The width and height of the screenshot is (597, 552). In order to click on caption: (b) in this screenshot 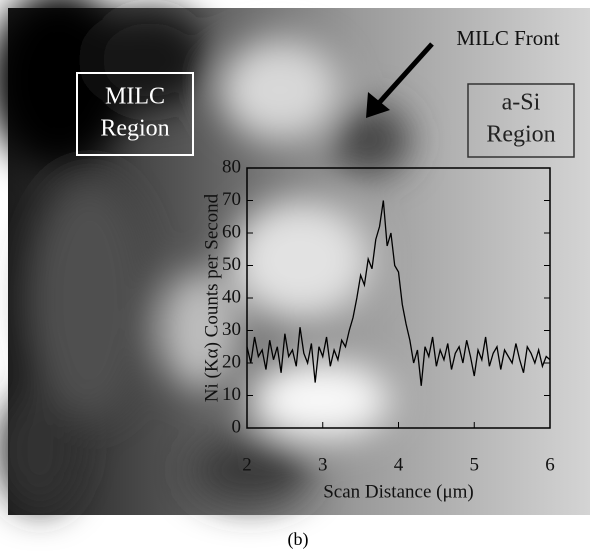, I will do `click(298, 539)`.